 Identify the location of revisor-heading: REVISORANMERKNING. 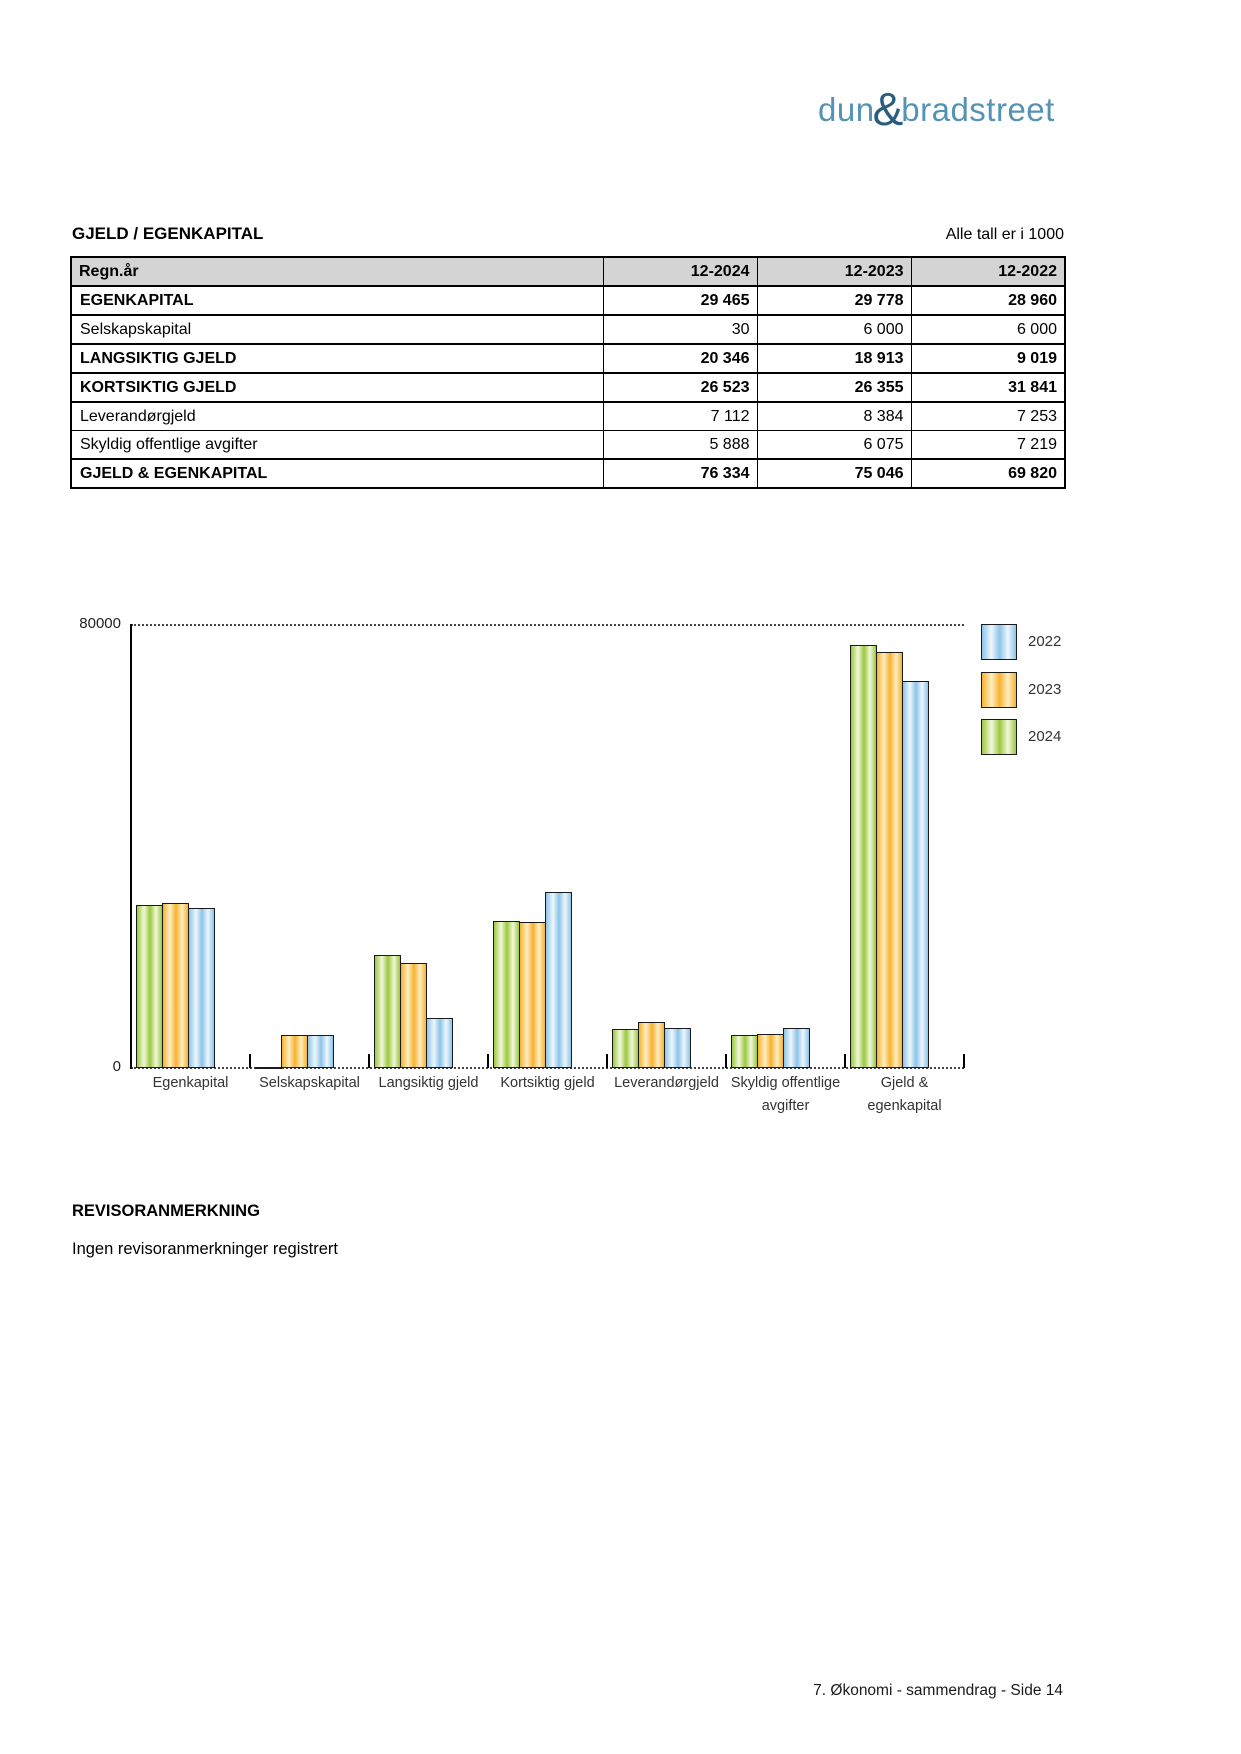
(166, 1211).